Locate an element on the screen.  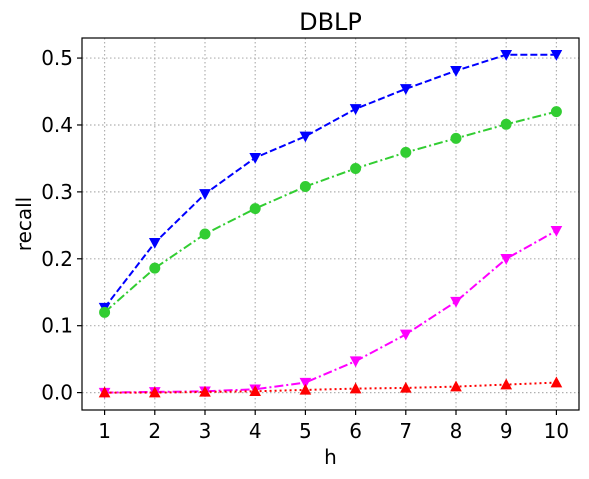
y-axis-label: recall is located at coordinates (24, 224).